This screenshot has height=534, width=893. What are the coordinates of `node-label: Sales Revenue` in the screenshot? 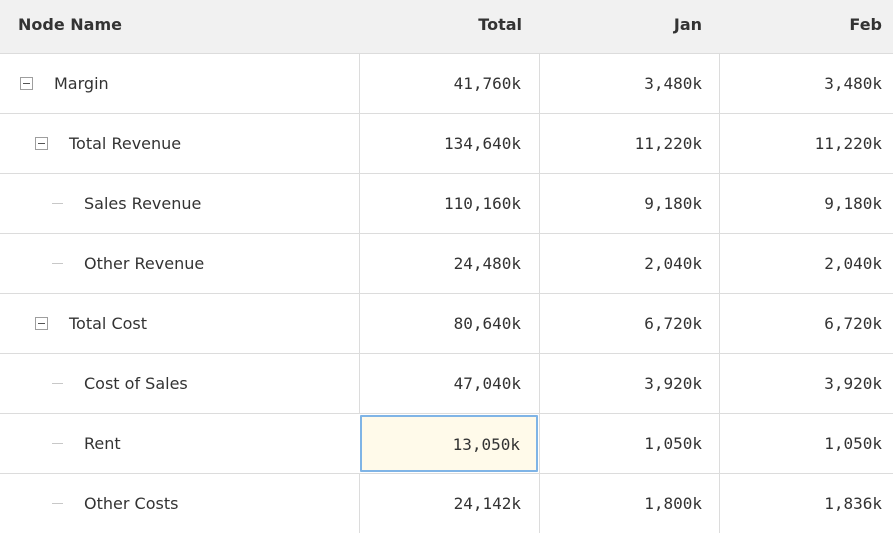 It's located at (143, 203).